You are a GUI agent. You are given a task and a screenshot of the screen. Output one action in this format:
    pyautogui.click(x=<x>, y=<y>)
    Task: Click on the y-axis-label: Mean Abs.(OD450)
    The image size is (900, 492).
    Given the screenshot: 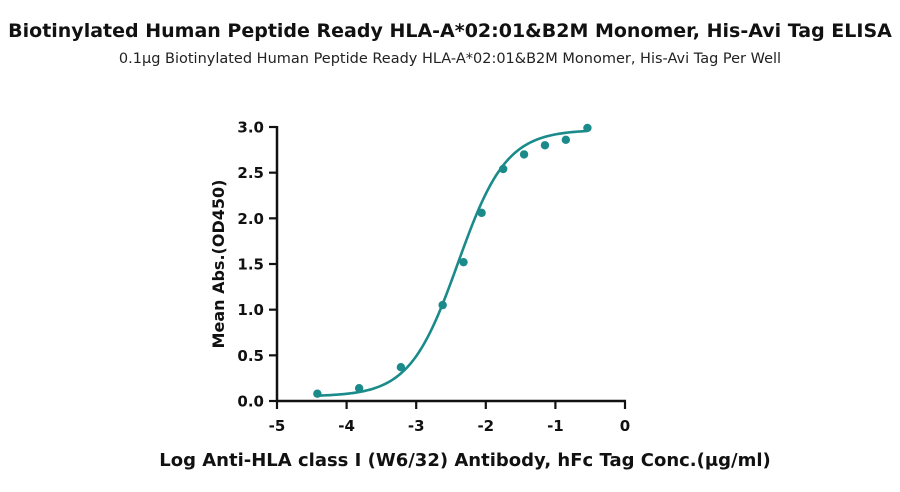 What is the action you would take?
    pyautogui.click(x=218, y=264)
    